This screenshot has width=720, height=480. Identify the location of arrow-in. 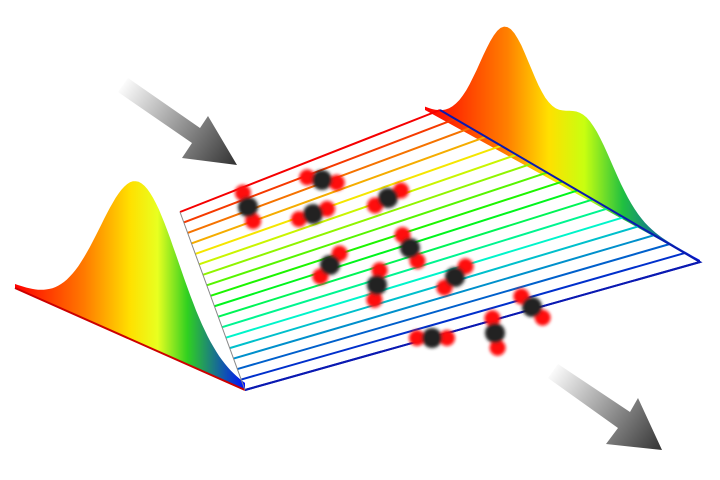
(177, 121).